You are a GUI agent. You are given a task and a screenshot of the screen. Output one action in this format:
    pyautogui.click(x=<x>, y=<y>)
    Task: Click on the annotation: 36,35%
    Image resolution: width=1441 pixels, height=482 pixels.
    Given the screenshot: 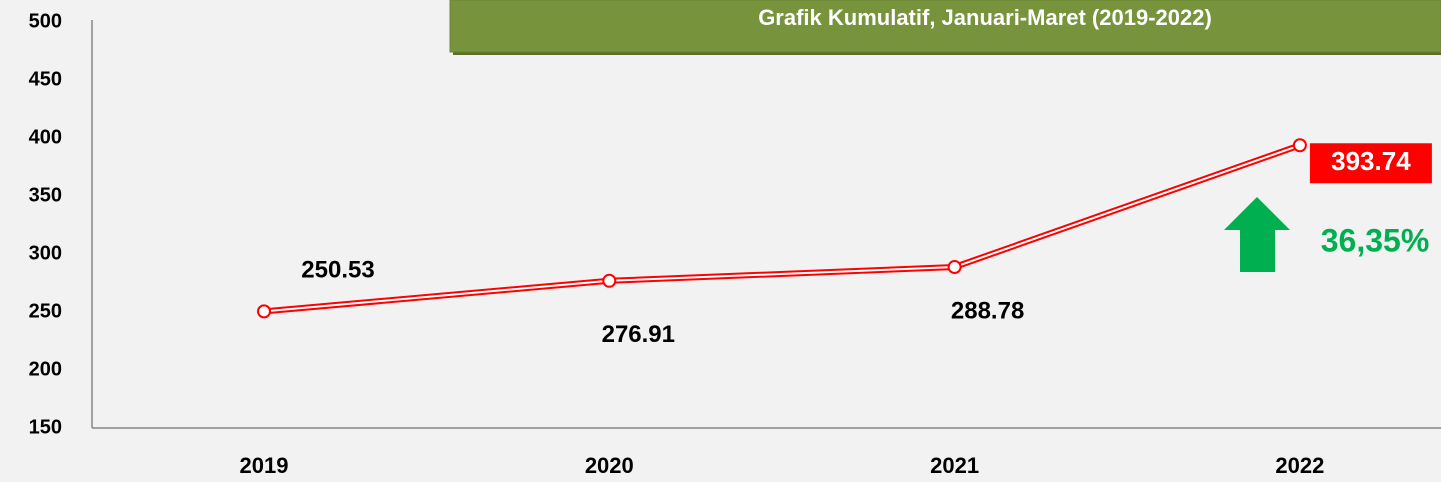 What is the action you would take?
    pyautogui.click(x=1375, y=240)
    